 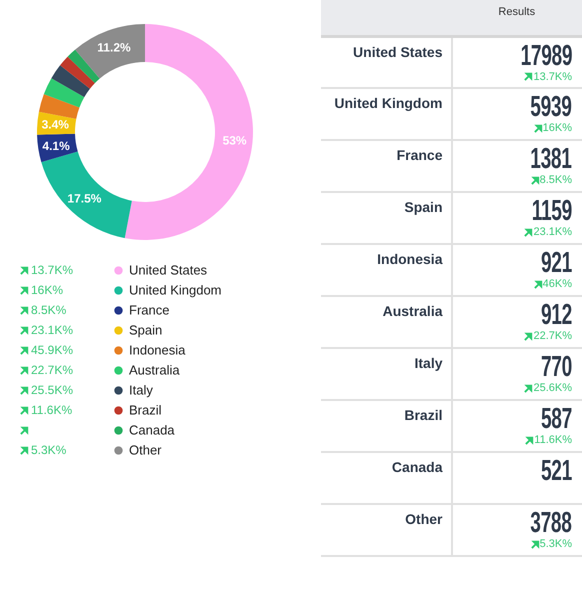 What do you see at coordinates (551, 159) in the screenshot?
I see `data-label: 1381` at bounding box center [551, 159].